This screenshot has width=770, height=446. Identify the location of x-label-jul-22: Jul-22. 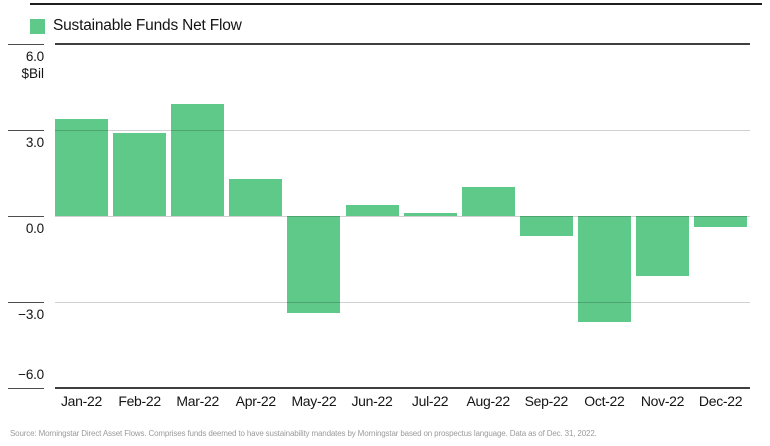
(430, 401).